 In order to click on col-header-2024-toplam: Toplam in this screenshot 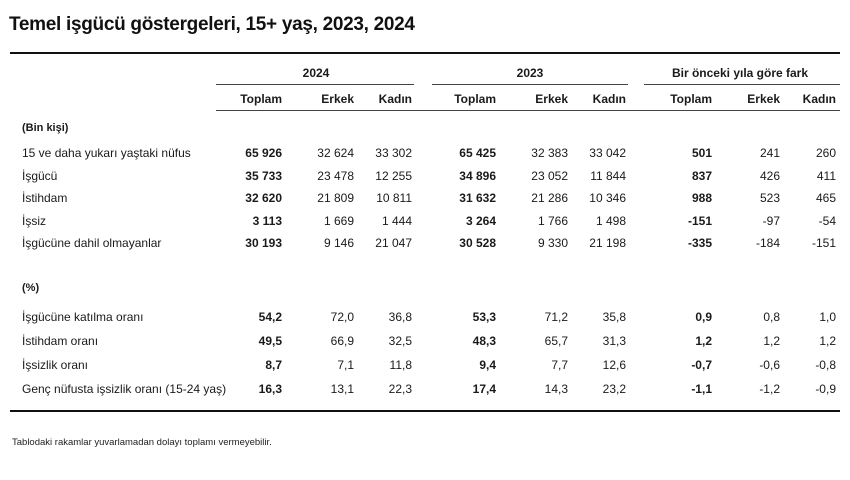, I will do `click(261, 99)`.